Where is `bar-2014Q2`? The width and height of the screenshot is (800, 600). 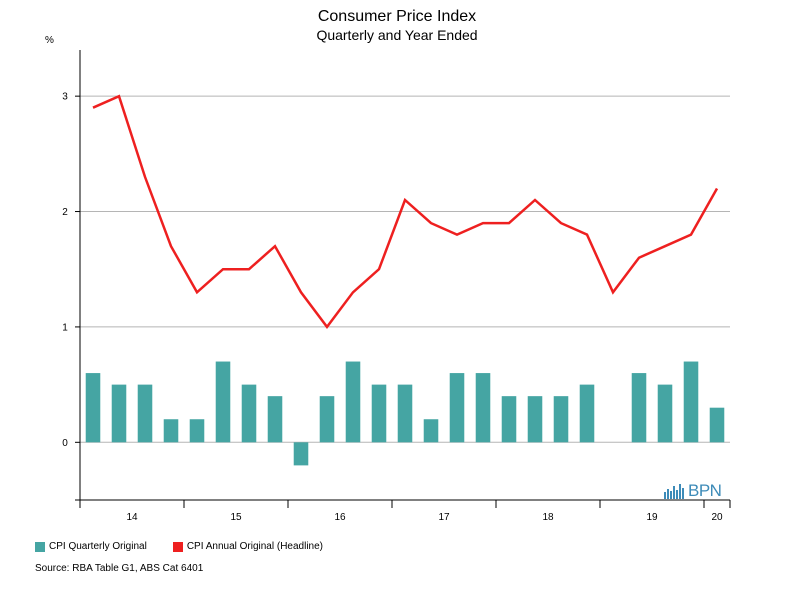
bar-2014Q2 is located at coordinates (119, 413).